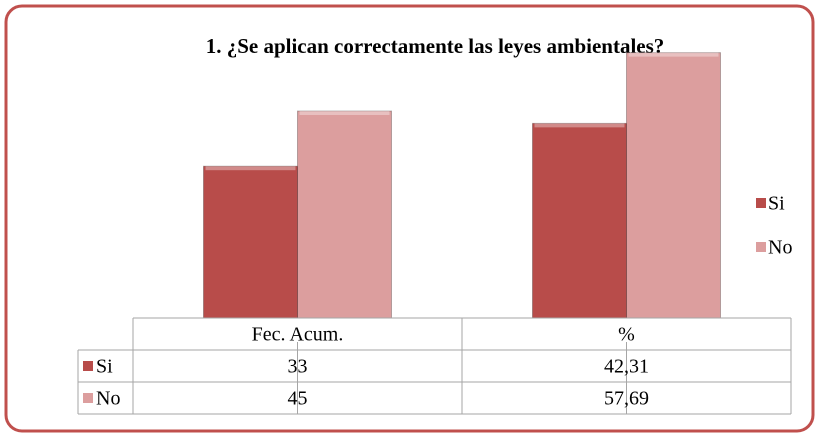  What do you see at coordinates (108, 399) in the screenshot?
I see `table-row-label: No` at bounding box center [108, 399].